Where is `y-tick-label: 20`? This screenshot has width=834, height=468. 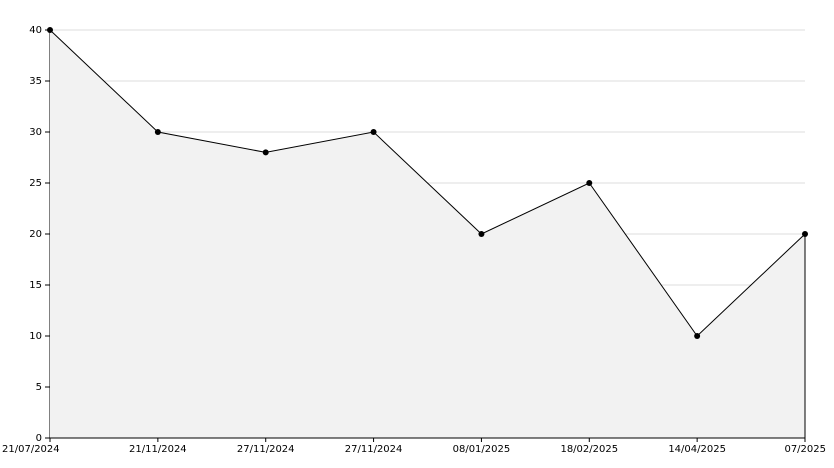 y-tick-label: 20 is located at coordinates (35, 234).